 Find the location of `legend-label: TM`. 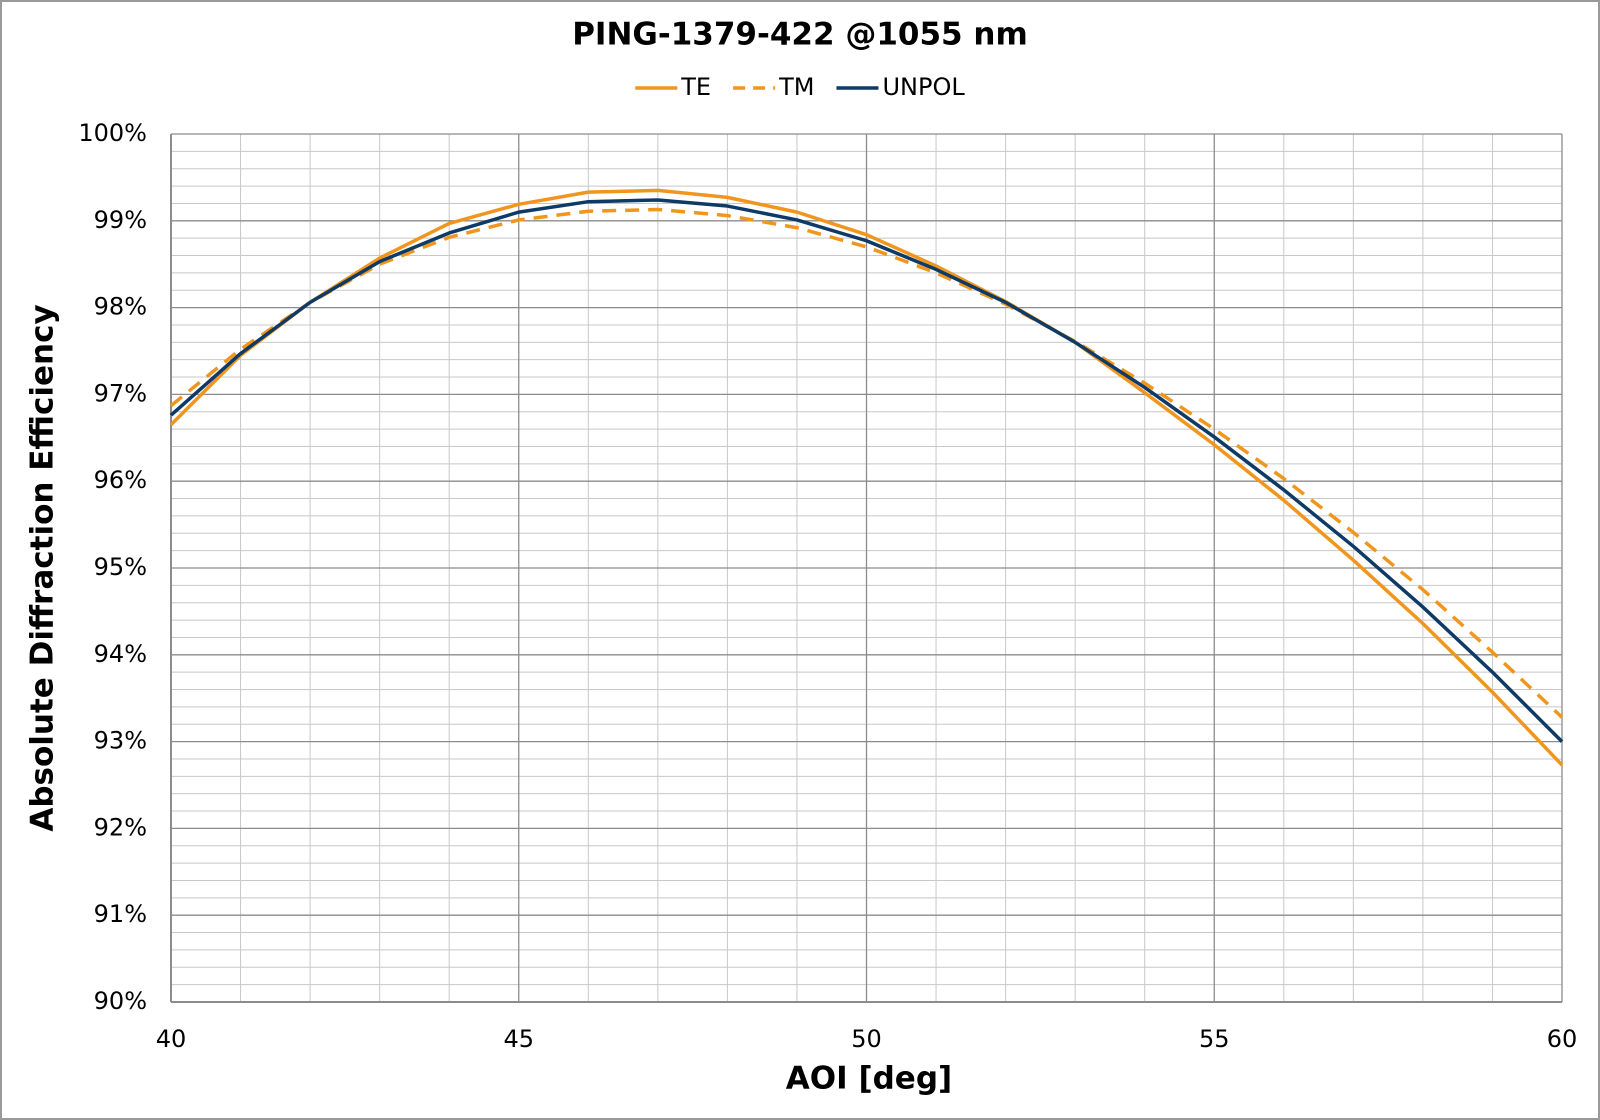

legend-label: TM is located at coordinates (796, 87).